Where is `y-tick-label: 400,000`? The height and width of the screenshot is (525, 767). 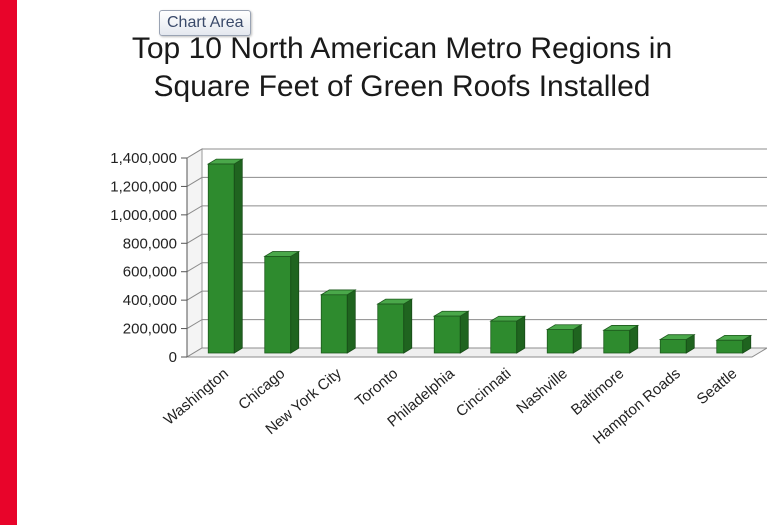
y-tick-label: 400,000 is located at coordinates (150, 300).